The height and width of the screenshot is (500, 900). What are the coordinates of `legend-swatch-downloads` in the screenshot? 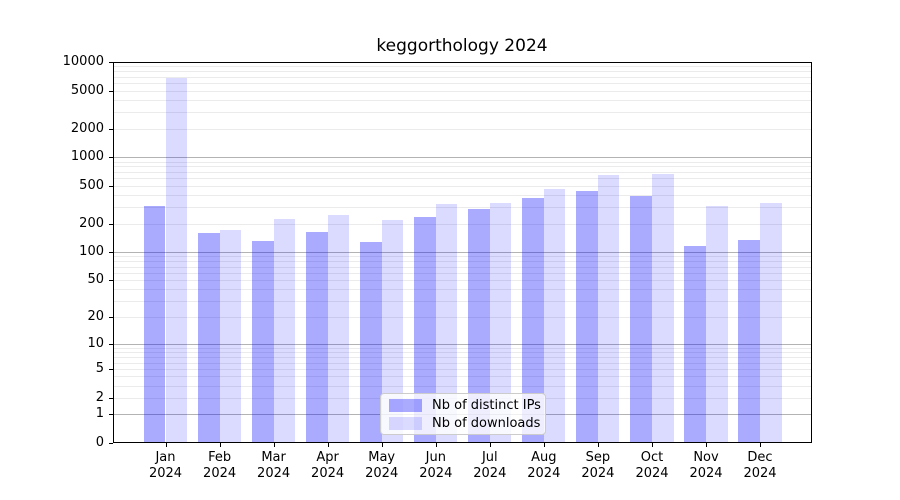 It's located at (405, 423).